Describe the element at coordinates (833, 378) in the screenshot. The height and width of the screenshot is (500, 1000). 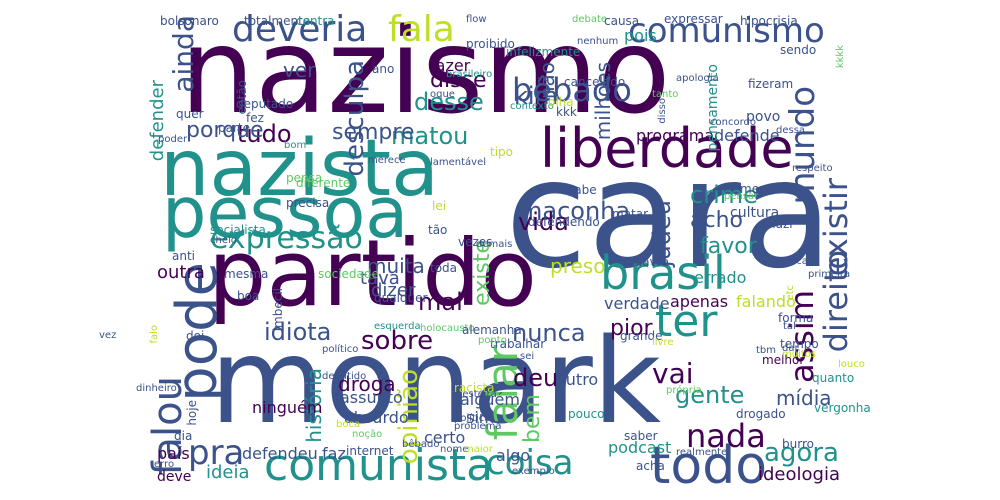
I see `word: quanto` at that location.